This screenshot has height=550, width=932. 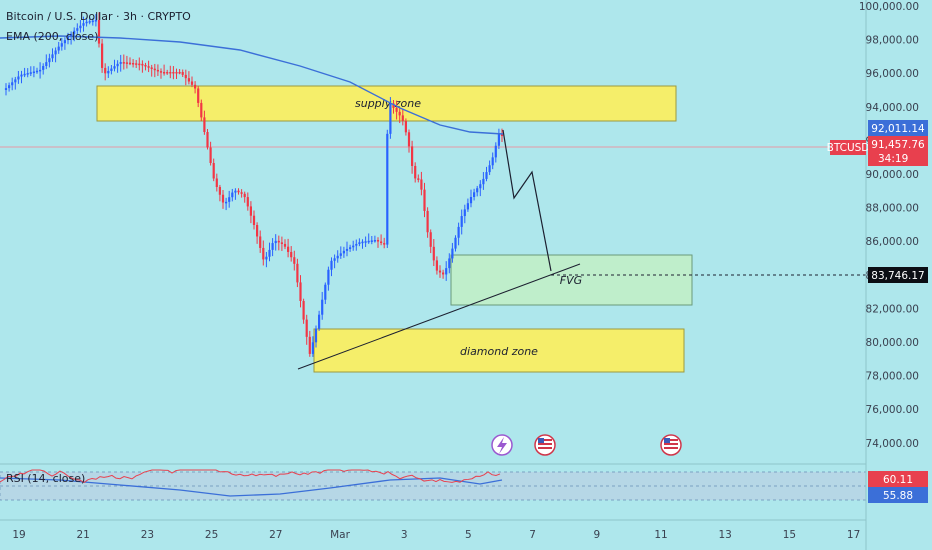 What do you see at coordinates (898, 275) in the screenshot?
I see `target-level-tag: 83,746.17` at bounding box center [898, 275].